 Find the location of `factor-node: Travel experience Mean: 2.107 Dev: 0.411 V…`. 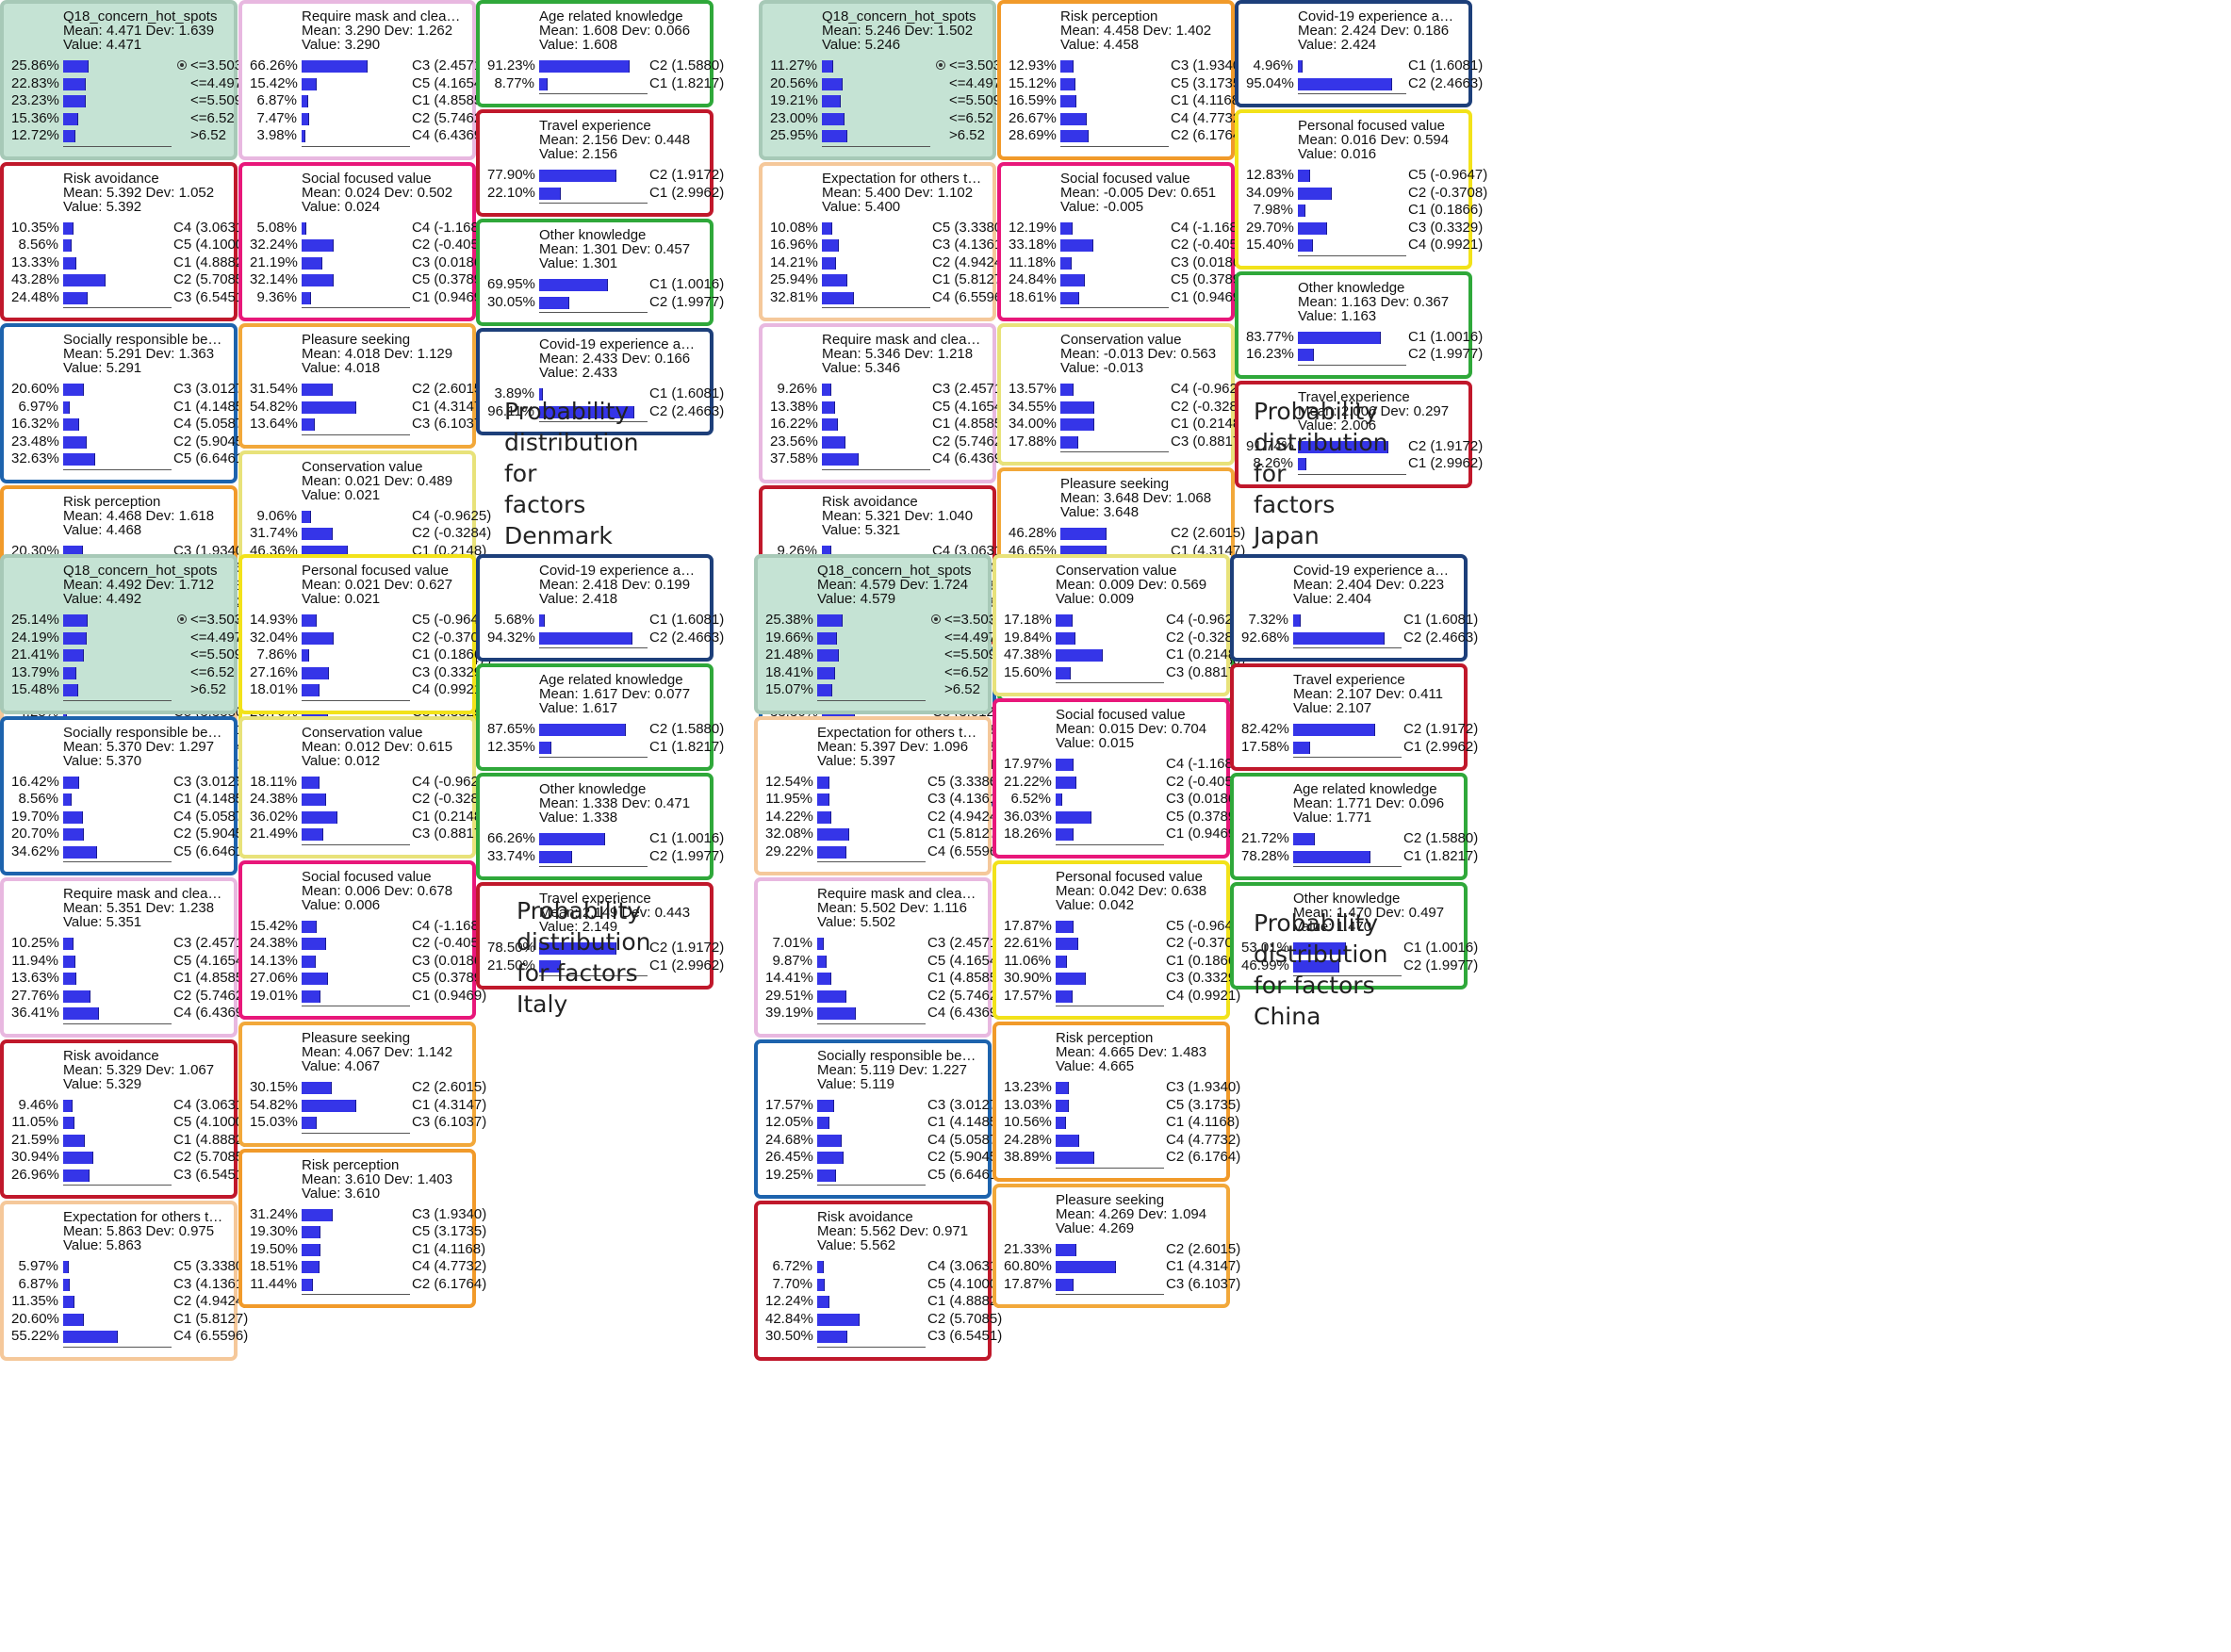

factor-node: Travel experience Mean: 2.107 Dev: 0.411 V… is located at coordinates (1354, 717).